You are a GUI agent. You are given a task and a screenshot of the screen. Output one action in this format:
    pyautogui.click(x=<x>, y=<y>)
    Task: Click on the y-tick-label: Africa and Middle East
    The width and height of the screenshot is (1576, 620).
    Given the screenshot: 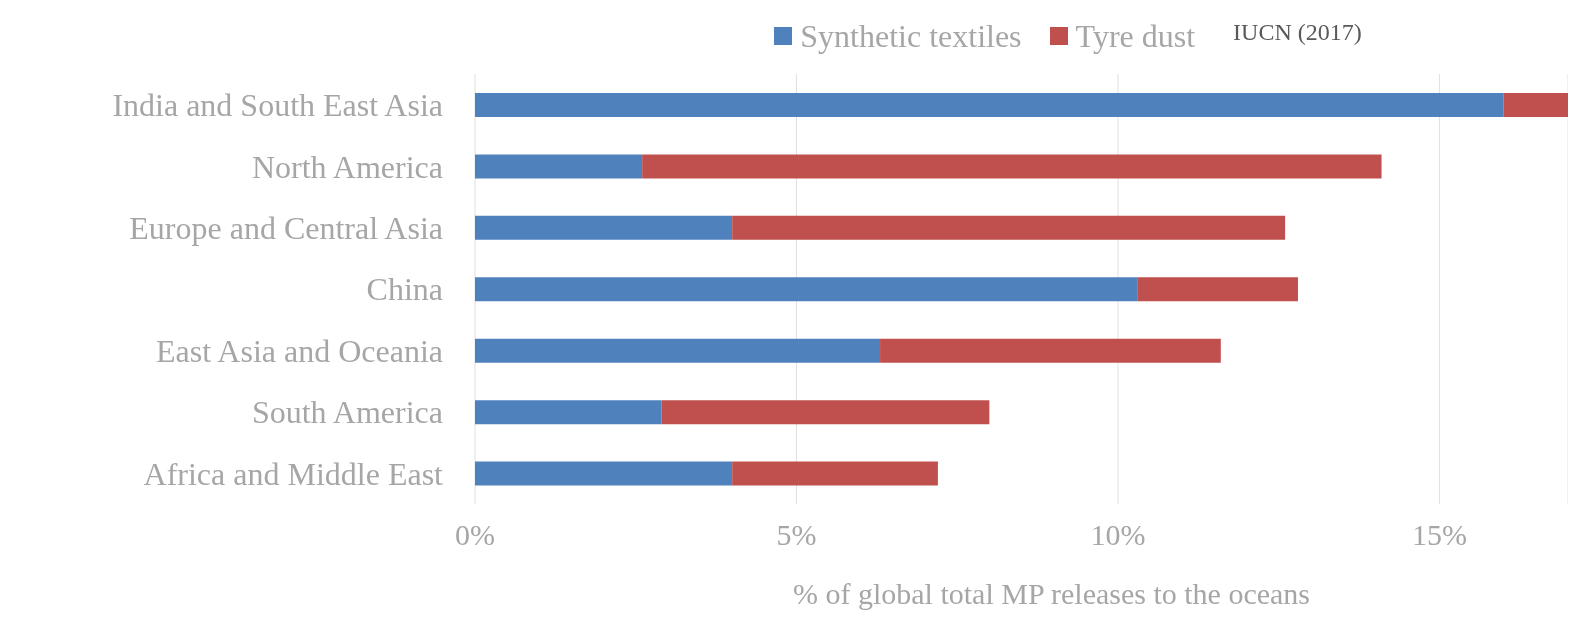 What is the action you would take?
    pyautogui.click(x=293, y=473)
    